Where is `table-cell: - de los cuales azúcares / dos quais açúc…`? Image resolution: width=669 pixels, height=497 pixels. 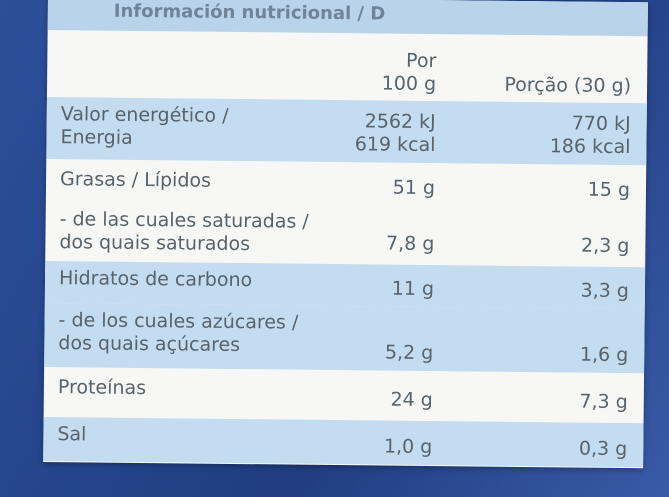
table-cell: - de los cuales azúcares / dos quais açúc… is located at coordinates (196, 336).